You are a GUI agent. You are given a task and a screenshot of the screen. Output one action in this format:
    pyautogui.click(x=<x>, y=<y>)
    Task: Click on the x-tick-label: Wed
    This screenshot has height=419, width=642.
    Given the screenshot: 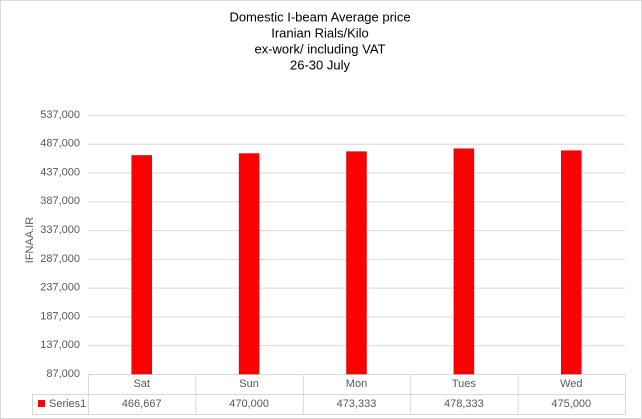 What is the action you would take?
    pyautogui.click(x=571, y=384)
    